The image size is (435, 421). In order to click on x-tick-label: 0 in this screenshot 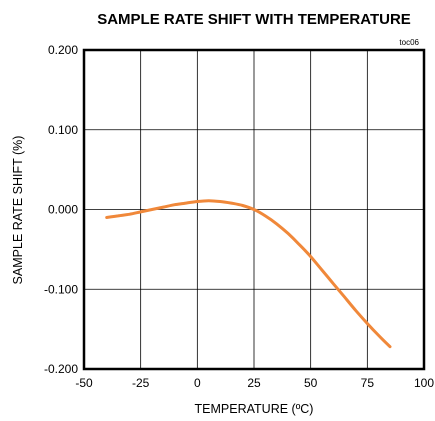, I will do `click(197, 383)`.